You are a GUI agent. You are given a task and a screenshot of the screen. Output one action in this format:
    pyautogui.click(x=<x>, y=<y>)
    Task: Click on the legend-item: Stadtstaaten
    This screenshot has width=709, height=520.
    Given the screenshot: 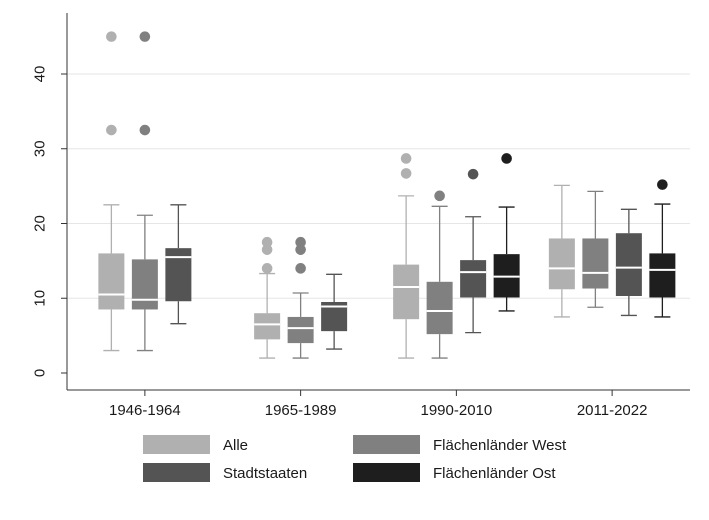 What is the action you would take?
    pyautogui.click(x=225, y=472)
    